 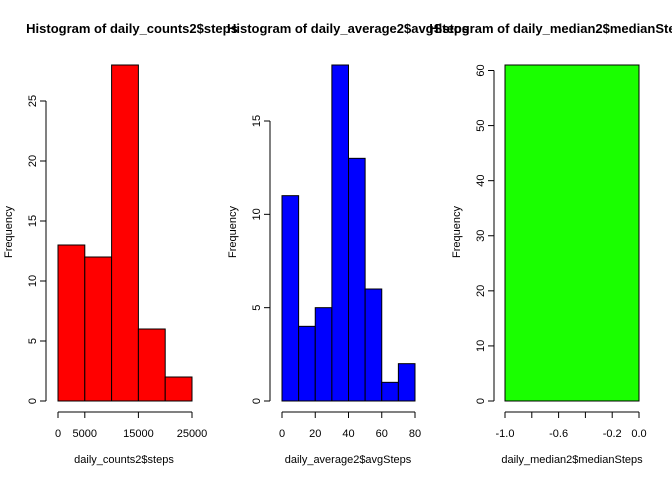 What do you see at coordinates (550, 28) in the screenshot?
I see `chart-title: Histogram of daily_median2$medianSteps` at bounding box center [550, 28].